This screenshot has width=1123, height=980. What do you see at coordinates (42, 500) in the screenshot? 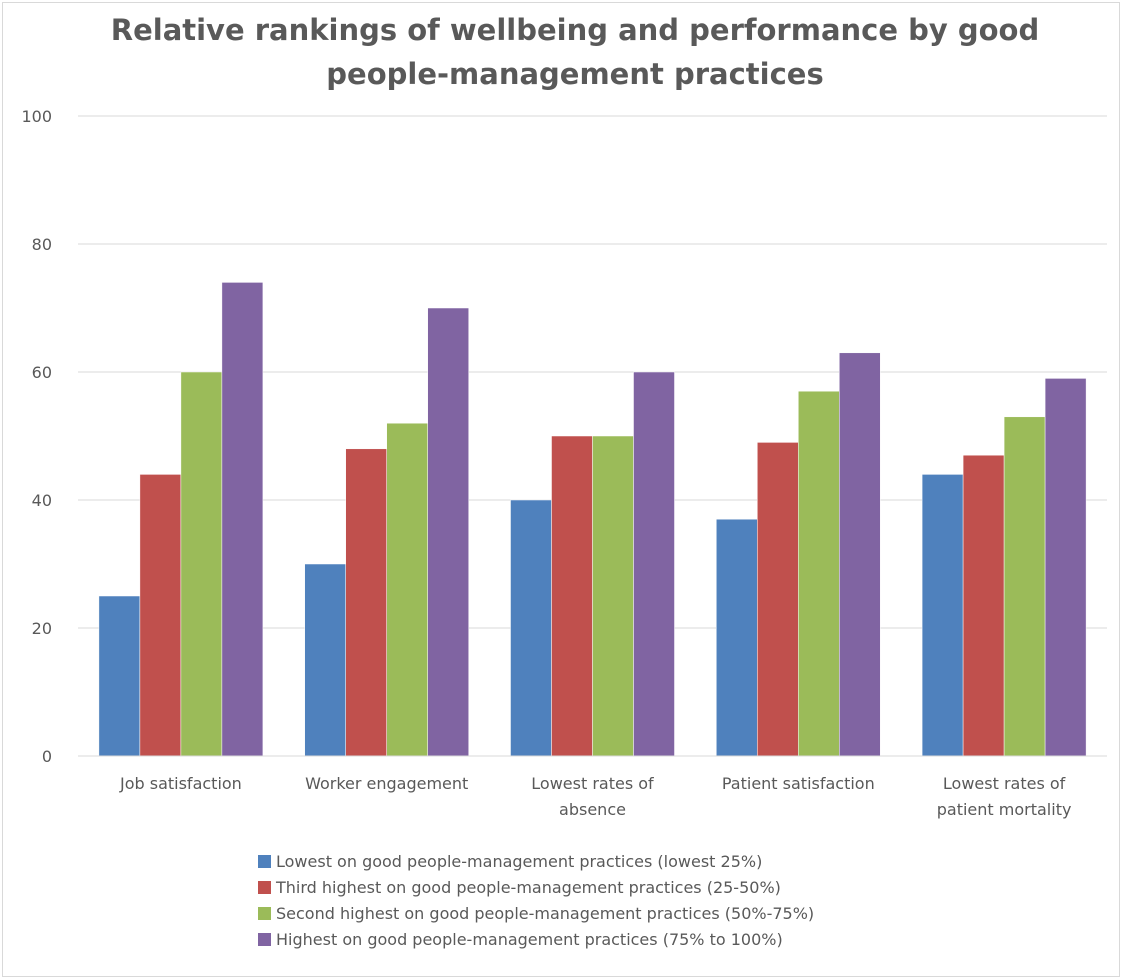
I see `y-tick-label: 40` at bounding box center [42, 500].